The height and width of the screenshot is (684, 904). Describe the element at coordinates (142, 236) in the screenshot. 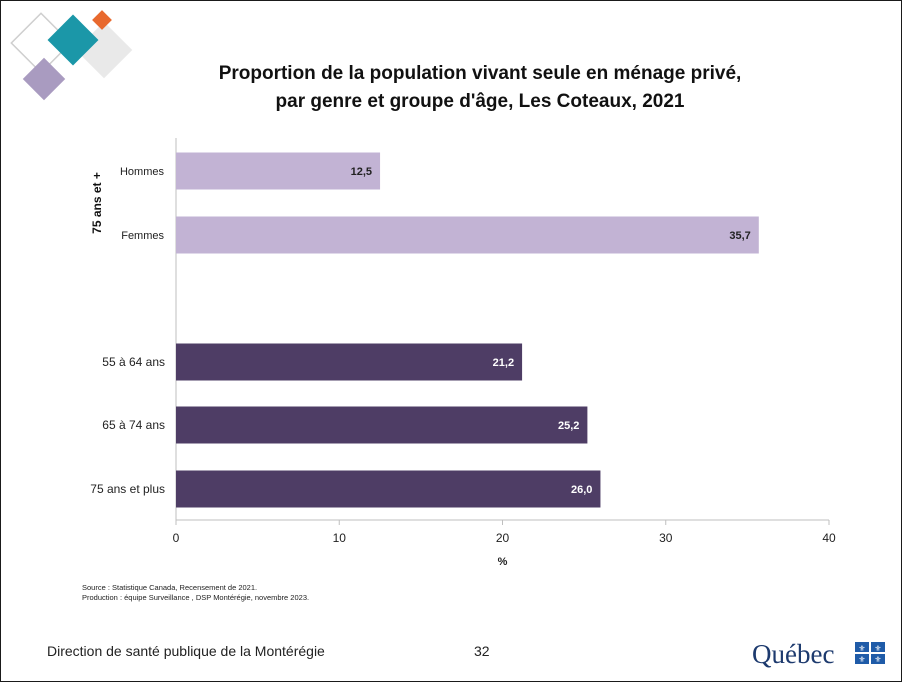

I see `category-label: Femmes` at that location.